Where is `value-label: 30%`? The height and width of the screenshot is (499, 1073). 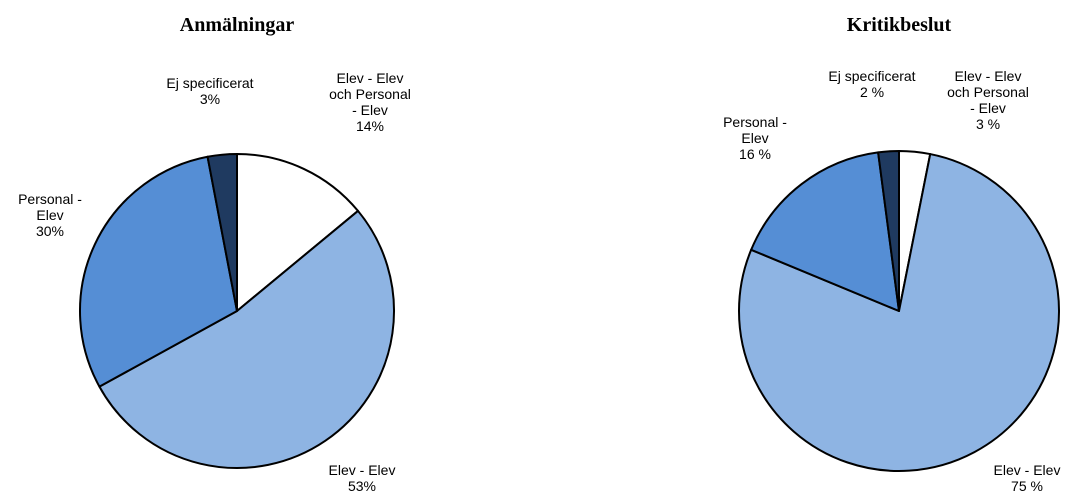 value-label: 30% is located at coordinates (50, 231).